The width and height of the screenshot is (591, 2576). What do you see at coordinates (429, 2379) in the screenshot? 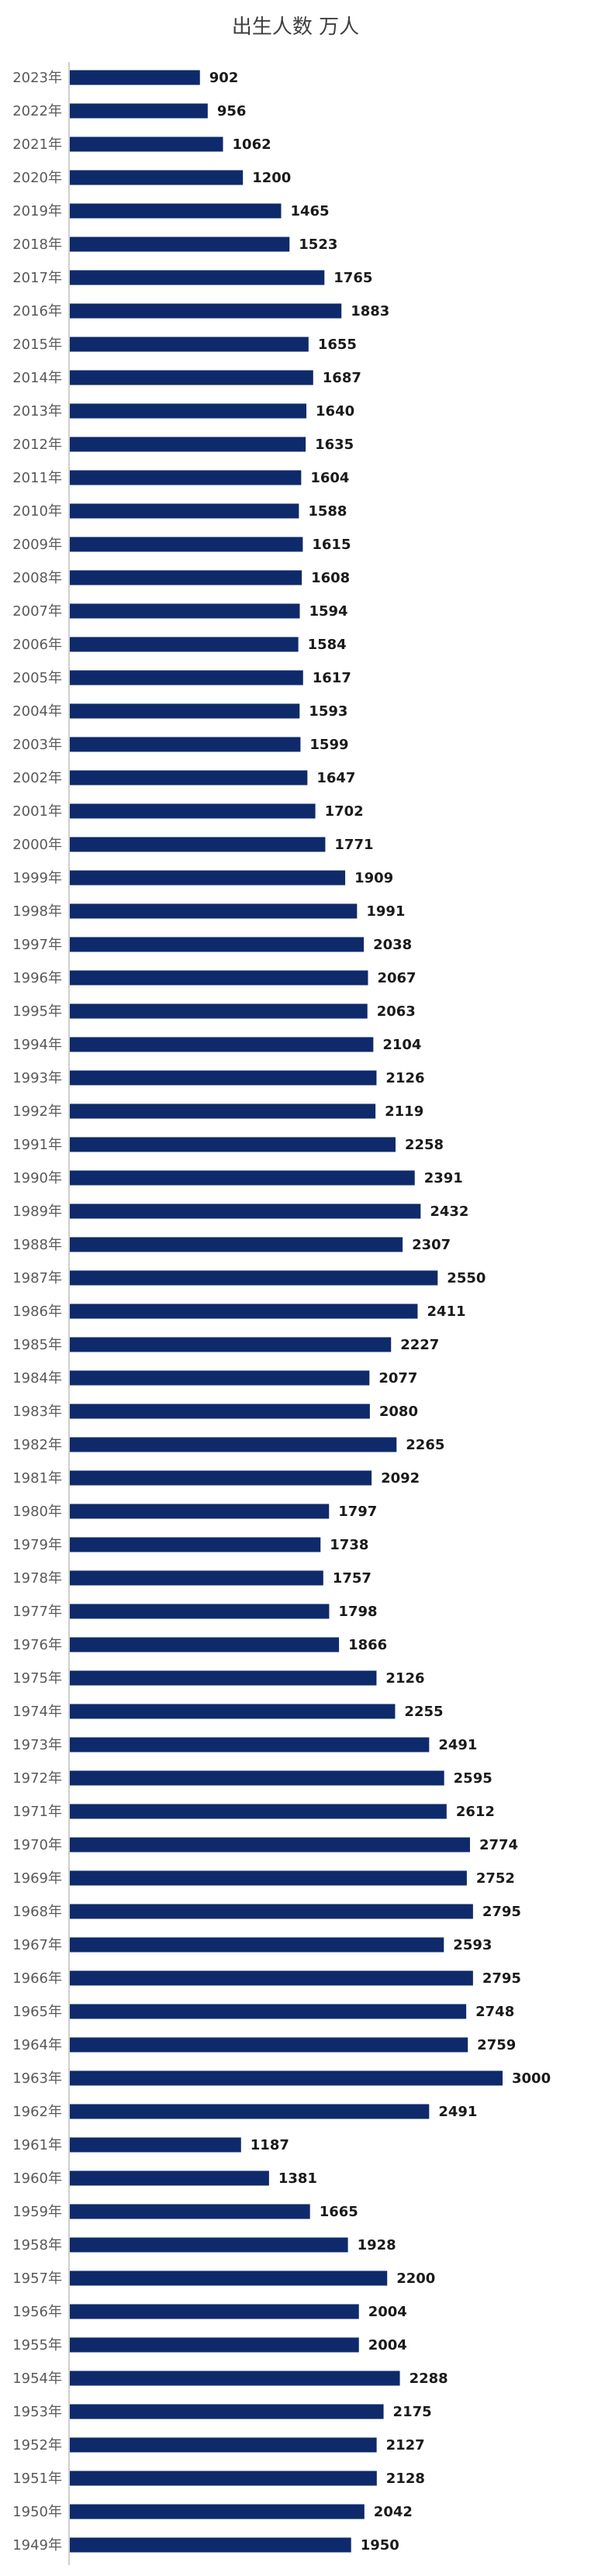
I see `data-label: 2288` at bounding box center [429, 2379].